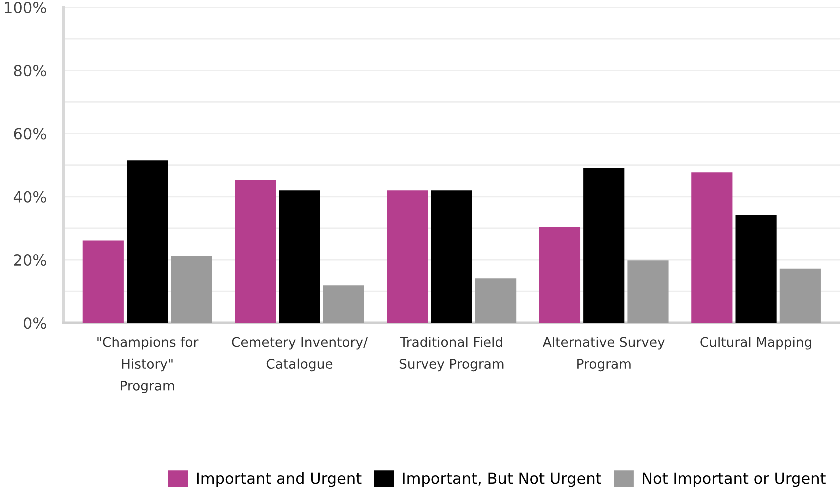 The height and width of the screenshot is (501, 840). I want to click on y-tick-label: 100%, so click(25, 8).